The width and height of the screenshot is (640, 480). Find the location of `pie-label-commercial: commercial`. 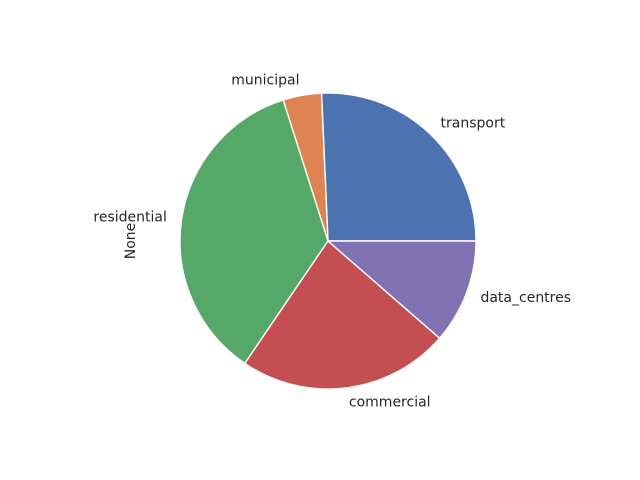

pie-label-commercial: commercial is located at coordinates (390, 402).